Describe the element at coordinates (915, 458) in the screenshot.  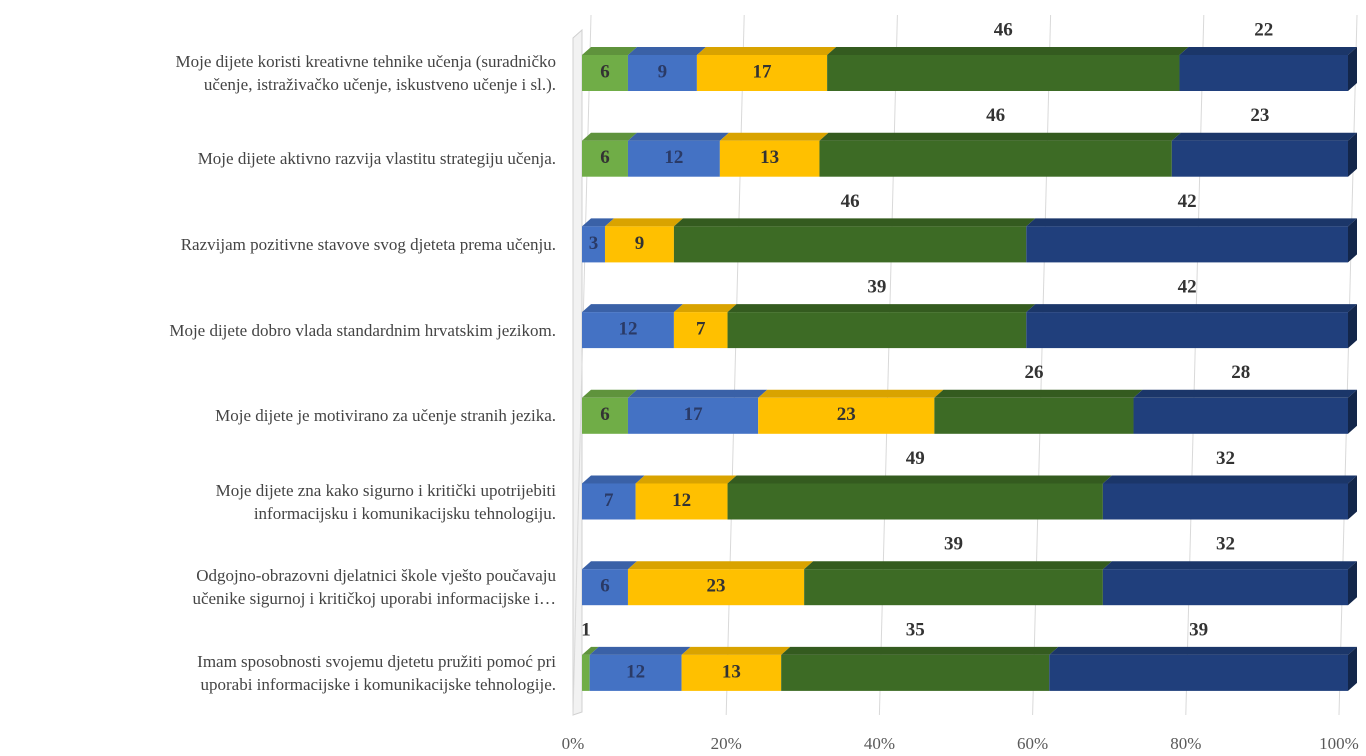
I see `value-label: 49` at that location.